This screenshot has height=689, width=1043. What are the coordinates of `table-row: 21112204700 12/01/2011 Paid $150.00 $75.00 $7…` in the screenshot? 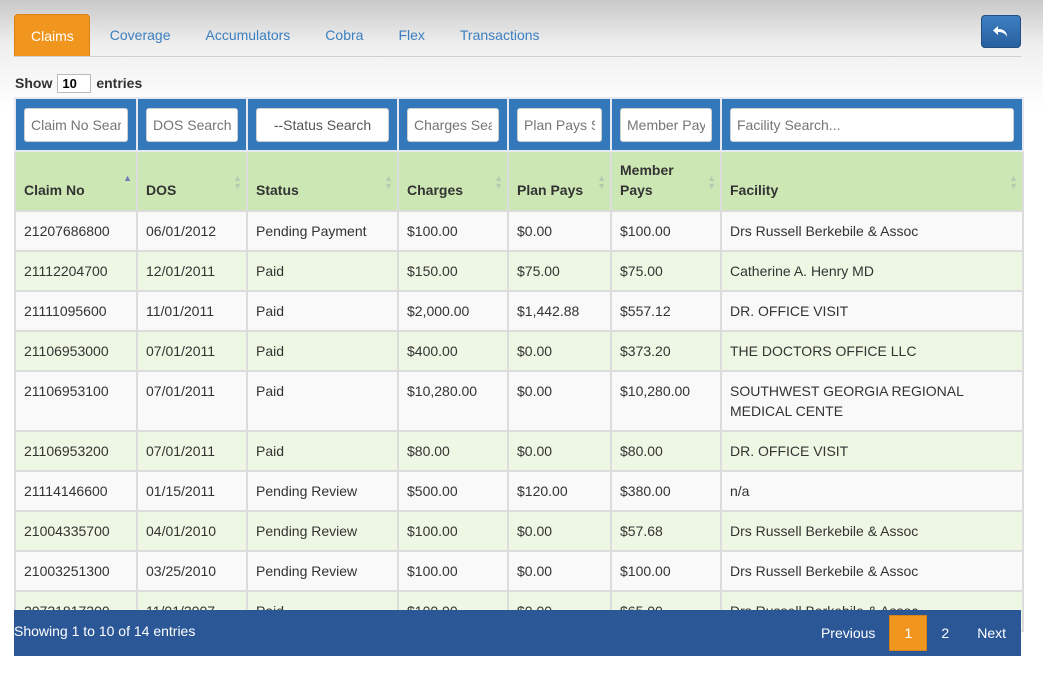 It's located at (519, 271).